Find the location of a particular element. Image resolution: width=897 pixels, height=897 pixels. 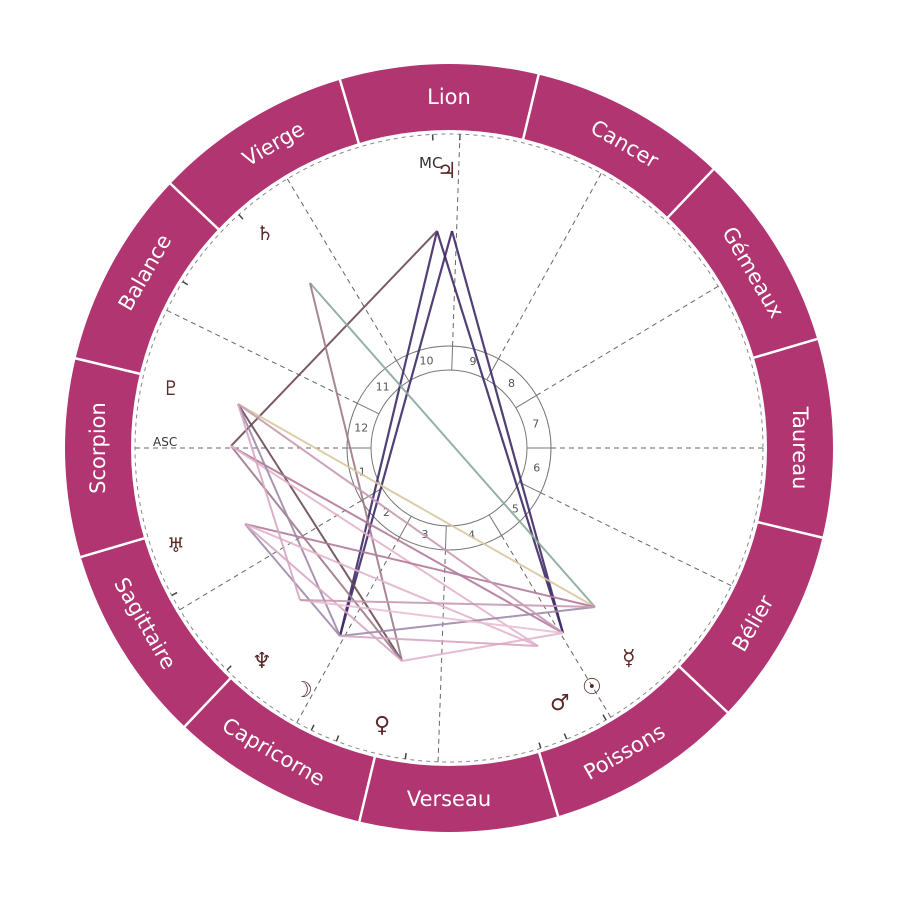

house-number-wheel: 123456789101112 is located at coordinates (449, 448).